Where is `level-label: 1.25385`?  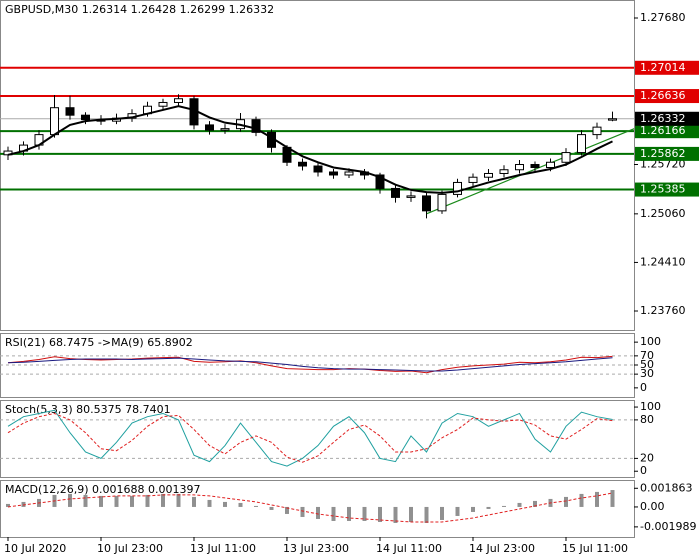 level-label: 1.25385 is located at coordinates (663, 189).